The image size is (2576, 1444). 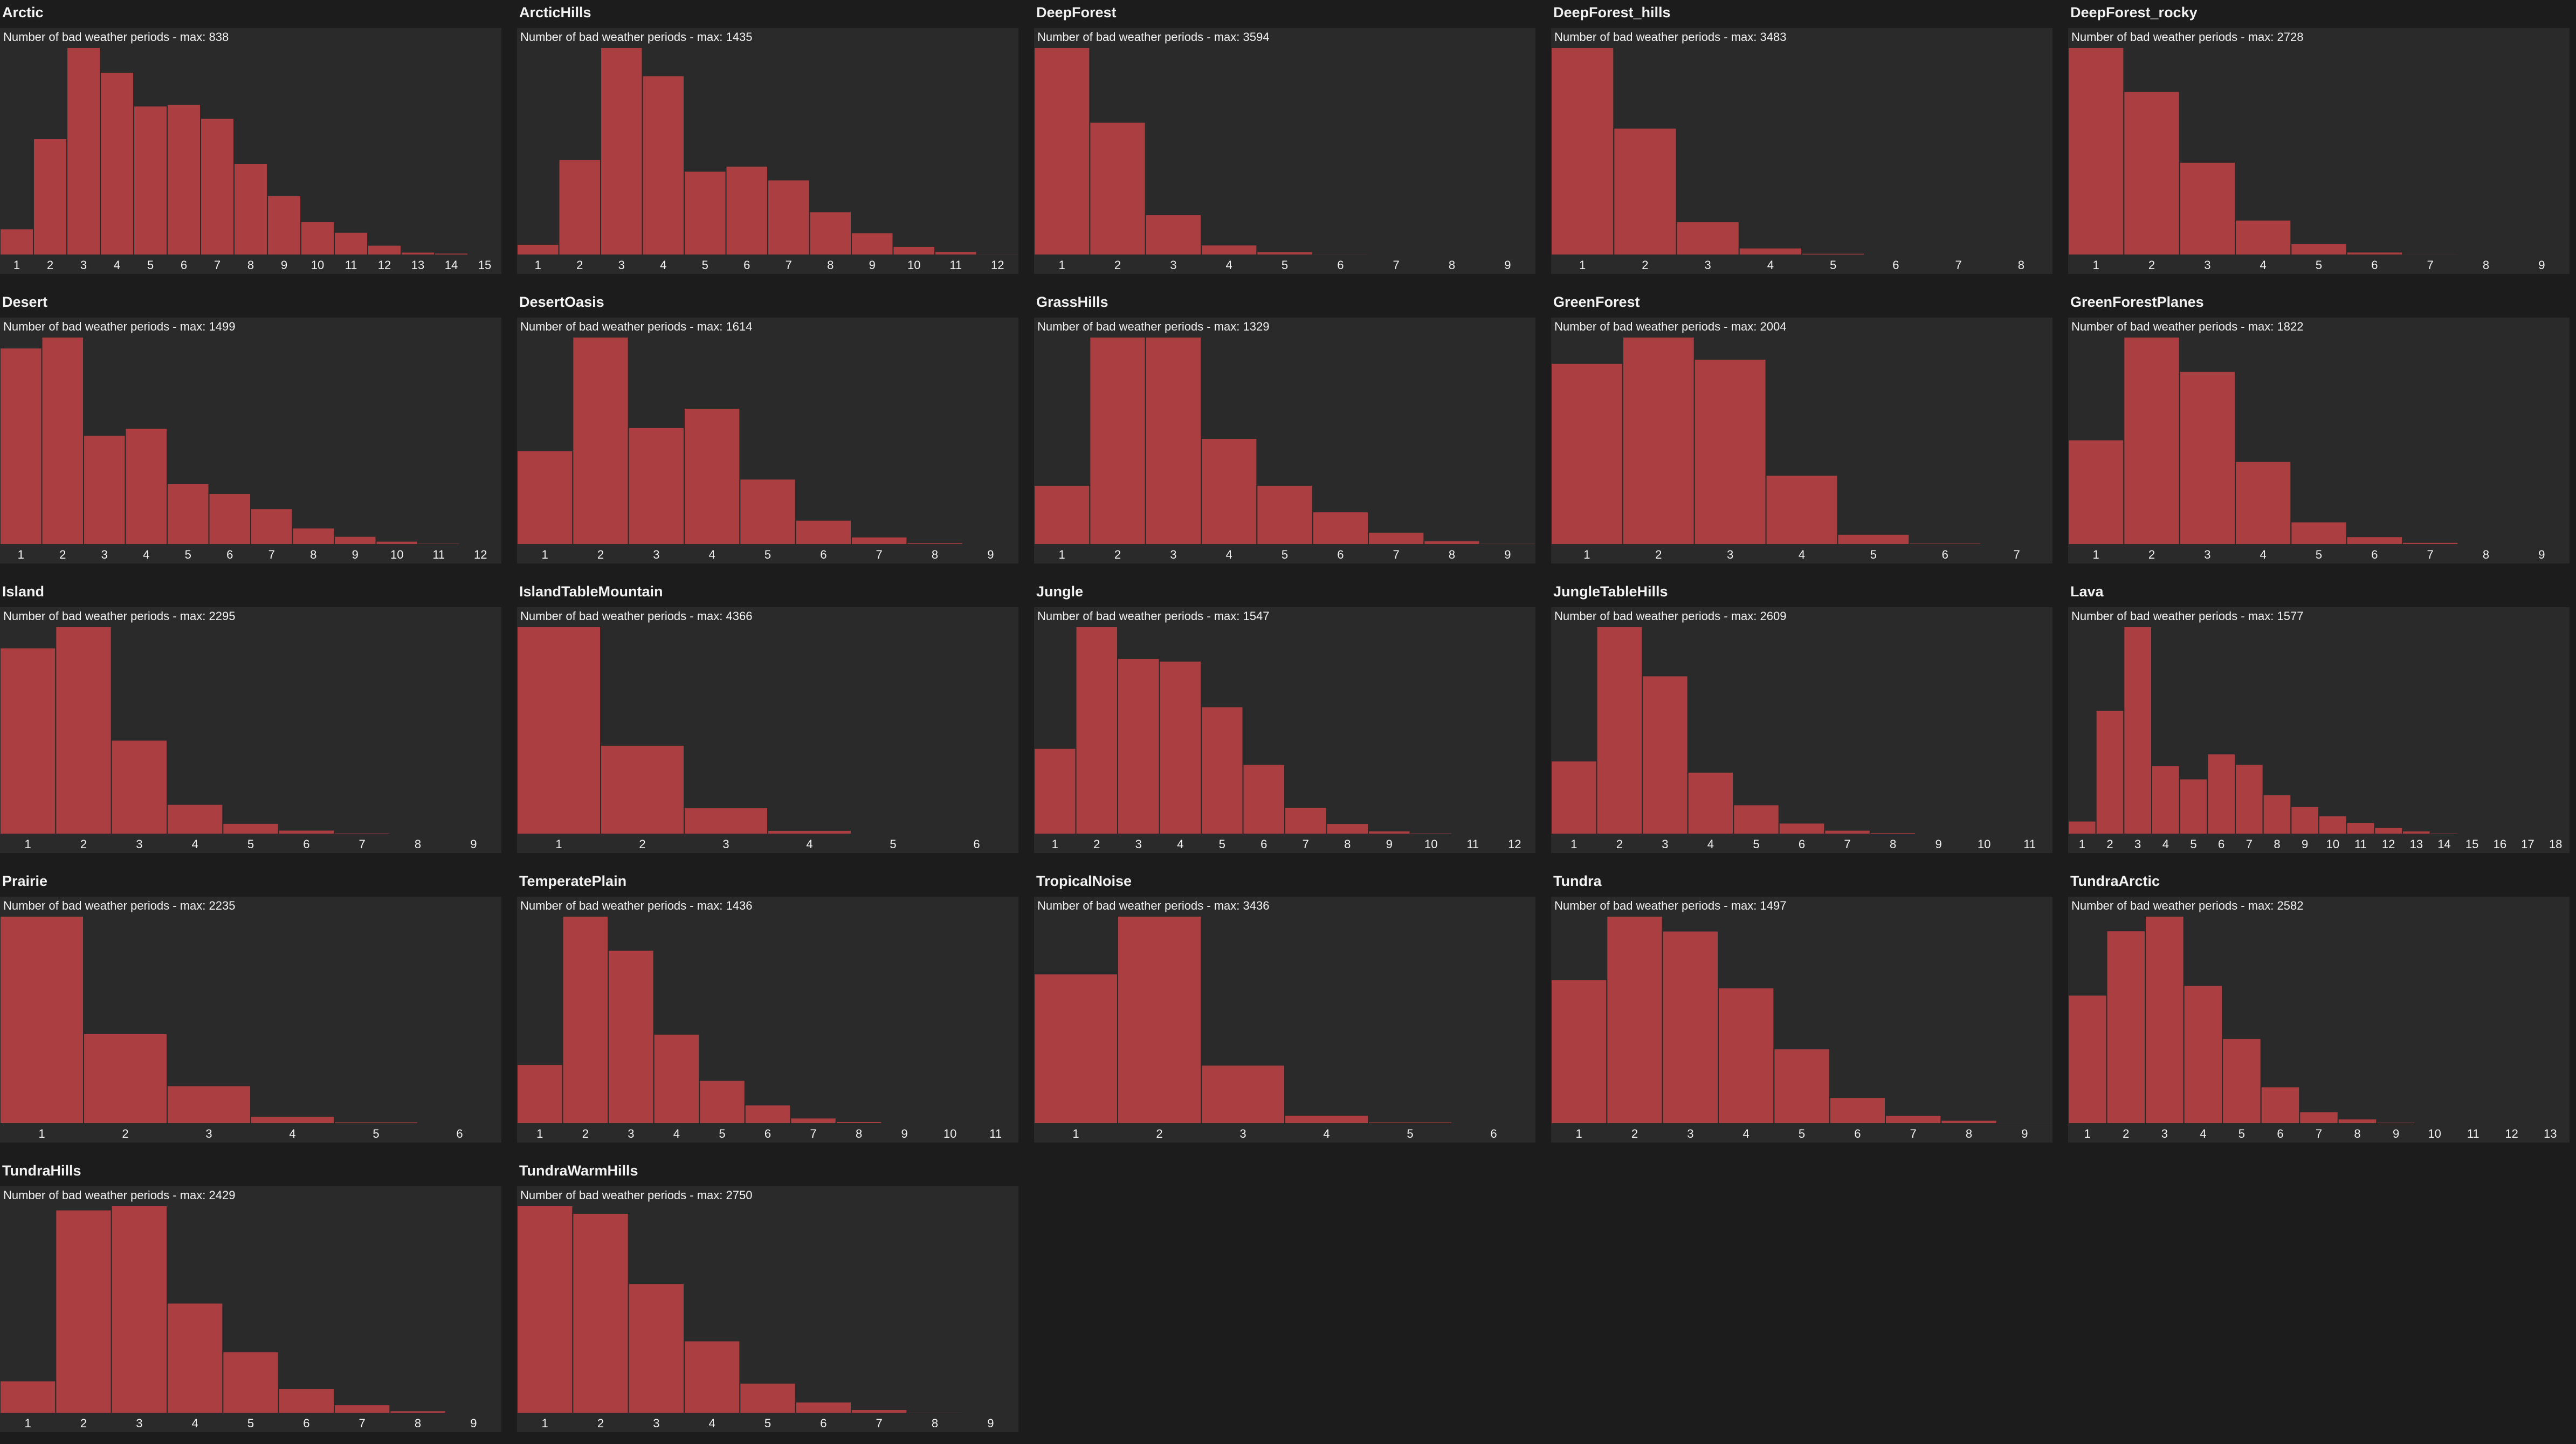 I want to click on x-tick-label: 10, so click(x=317, y=265).